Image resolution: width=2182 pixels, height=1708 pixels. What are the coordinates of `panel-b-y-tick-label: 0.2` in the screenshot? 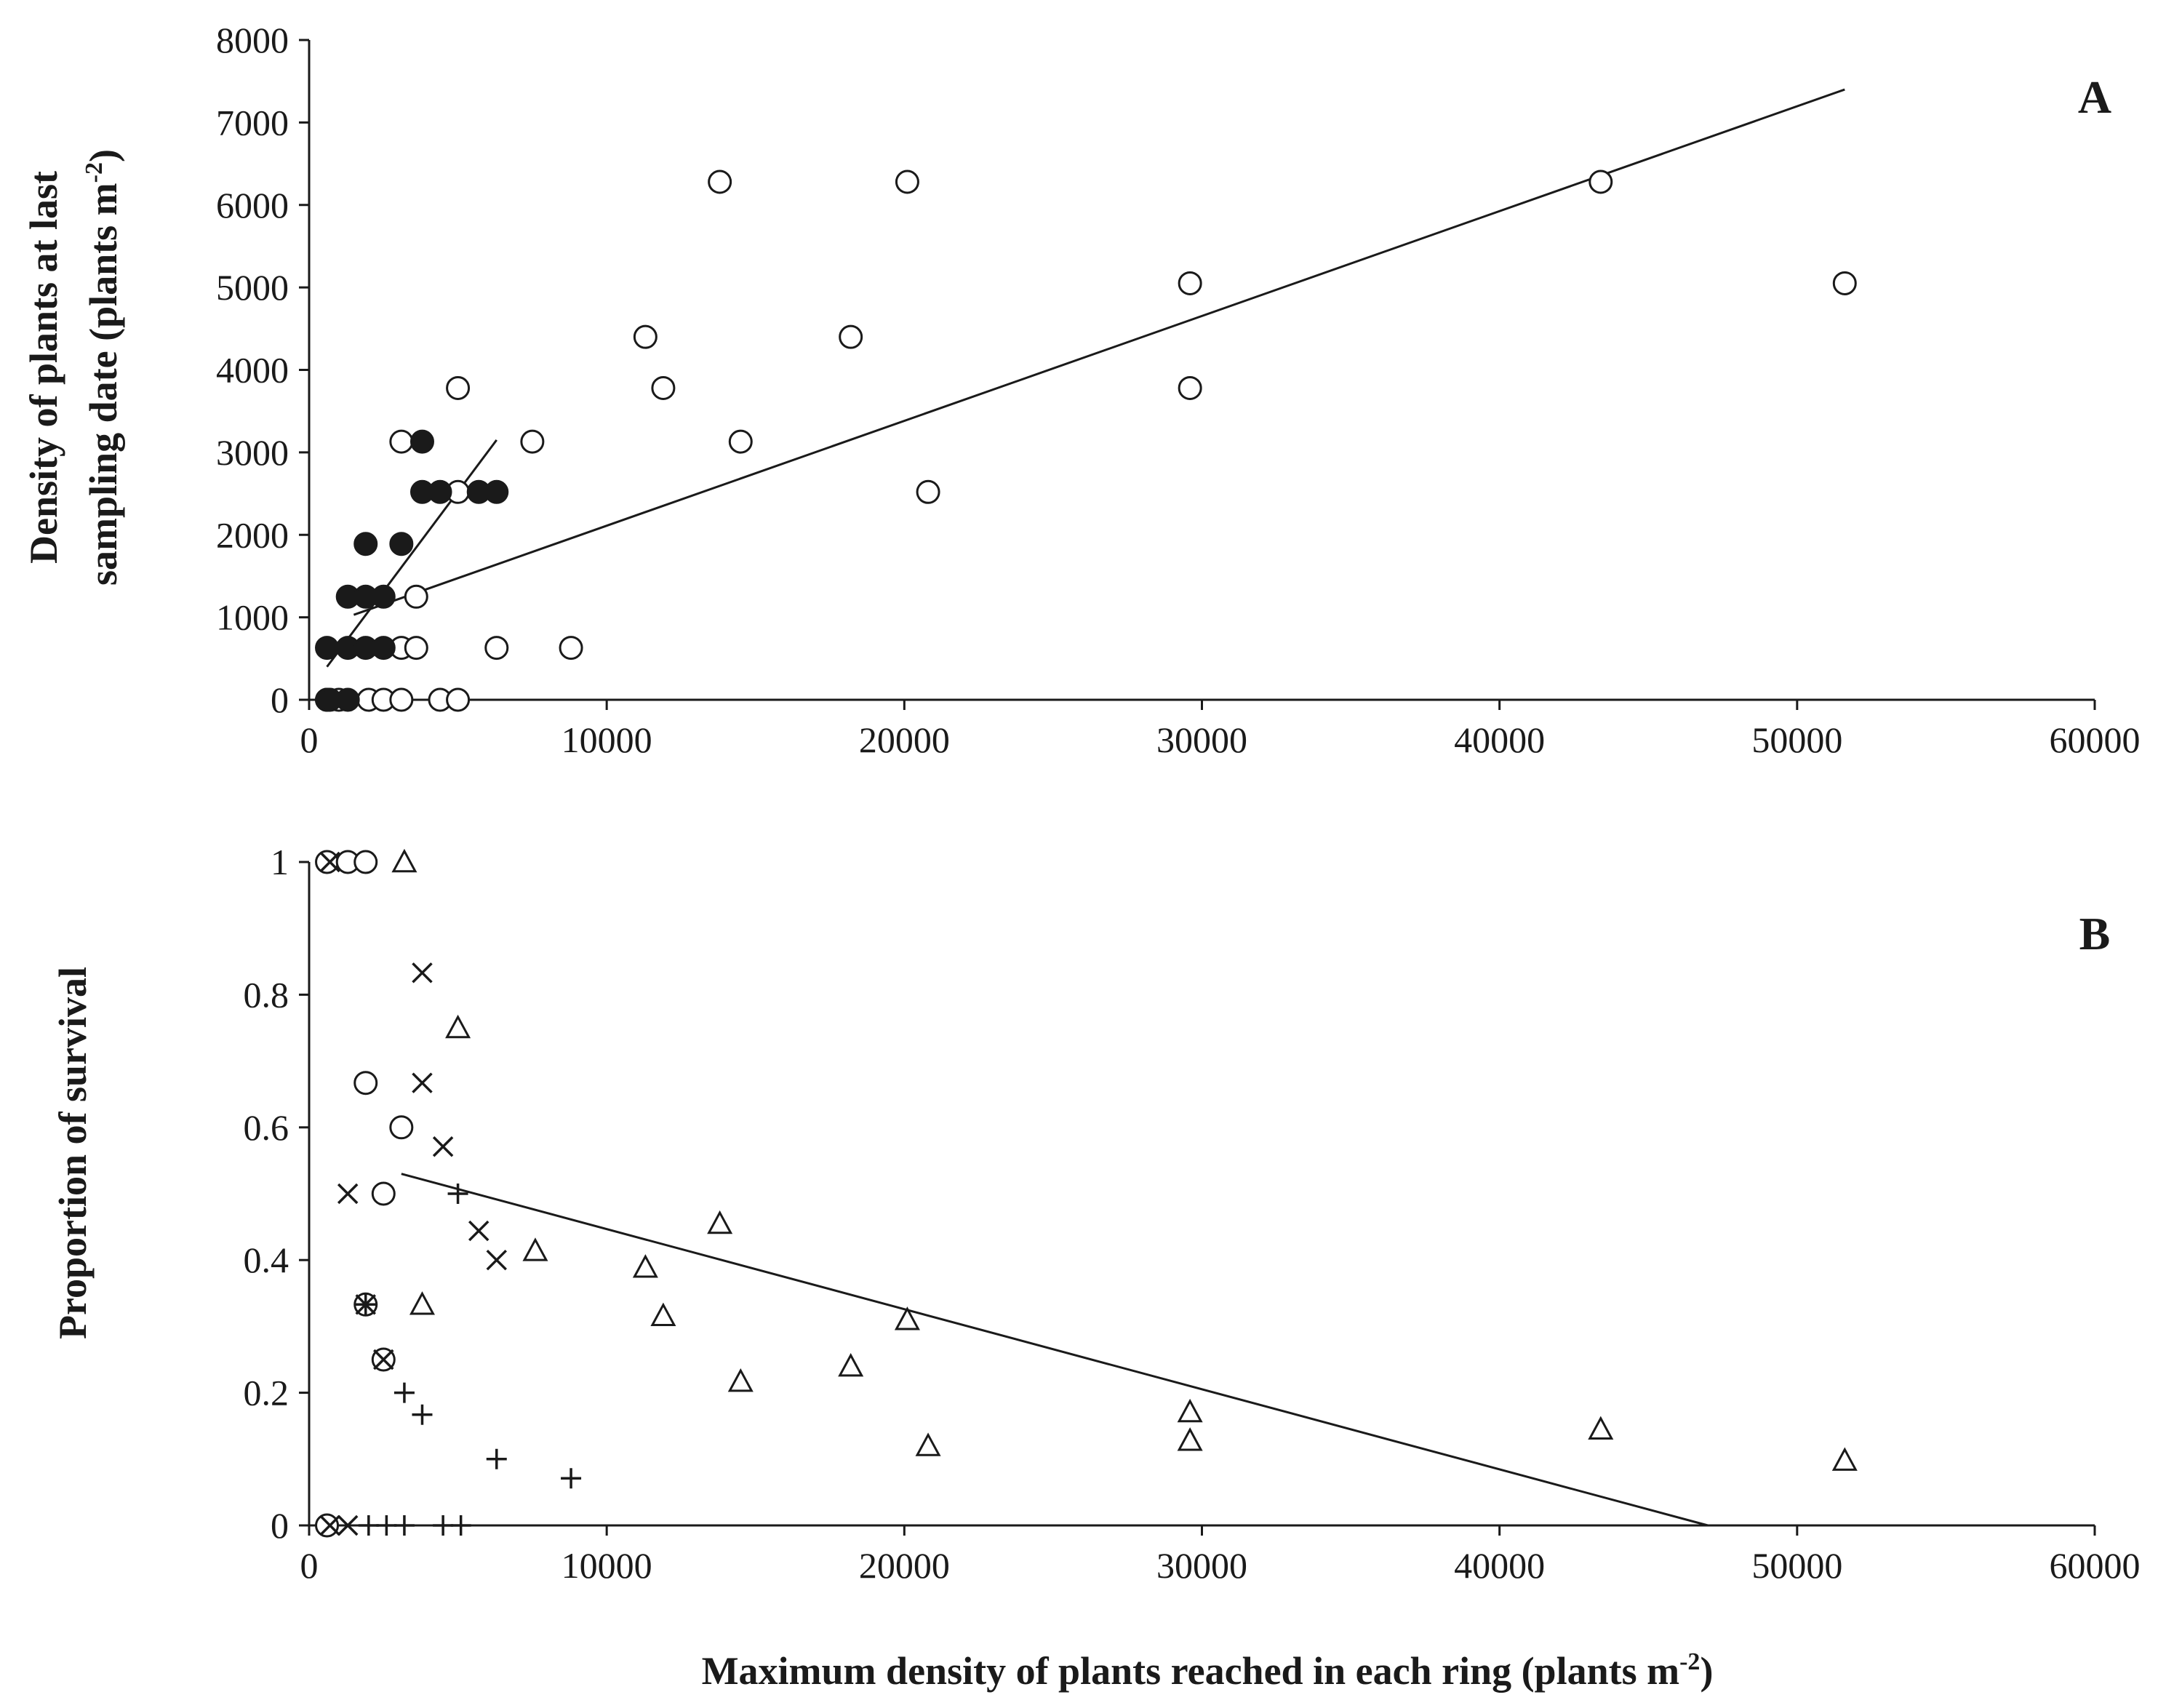 It's located at (266, 1393).